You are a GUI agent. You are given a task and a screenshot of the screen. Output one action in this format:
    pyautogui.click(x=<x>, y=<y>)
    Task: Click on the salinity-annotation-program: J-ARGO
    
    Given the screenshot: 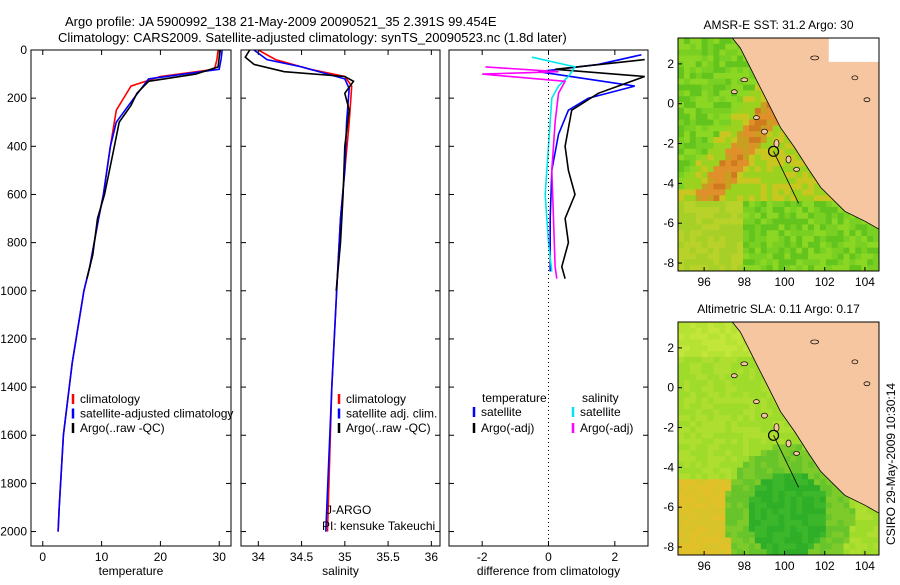 What is the action you would take?
    pyautogui.click(x=348, y=510)
    